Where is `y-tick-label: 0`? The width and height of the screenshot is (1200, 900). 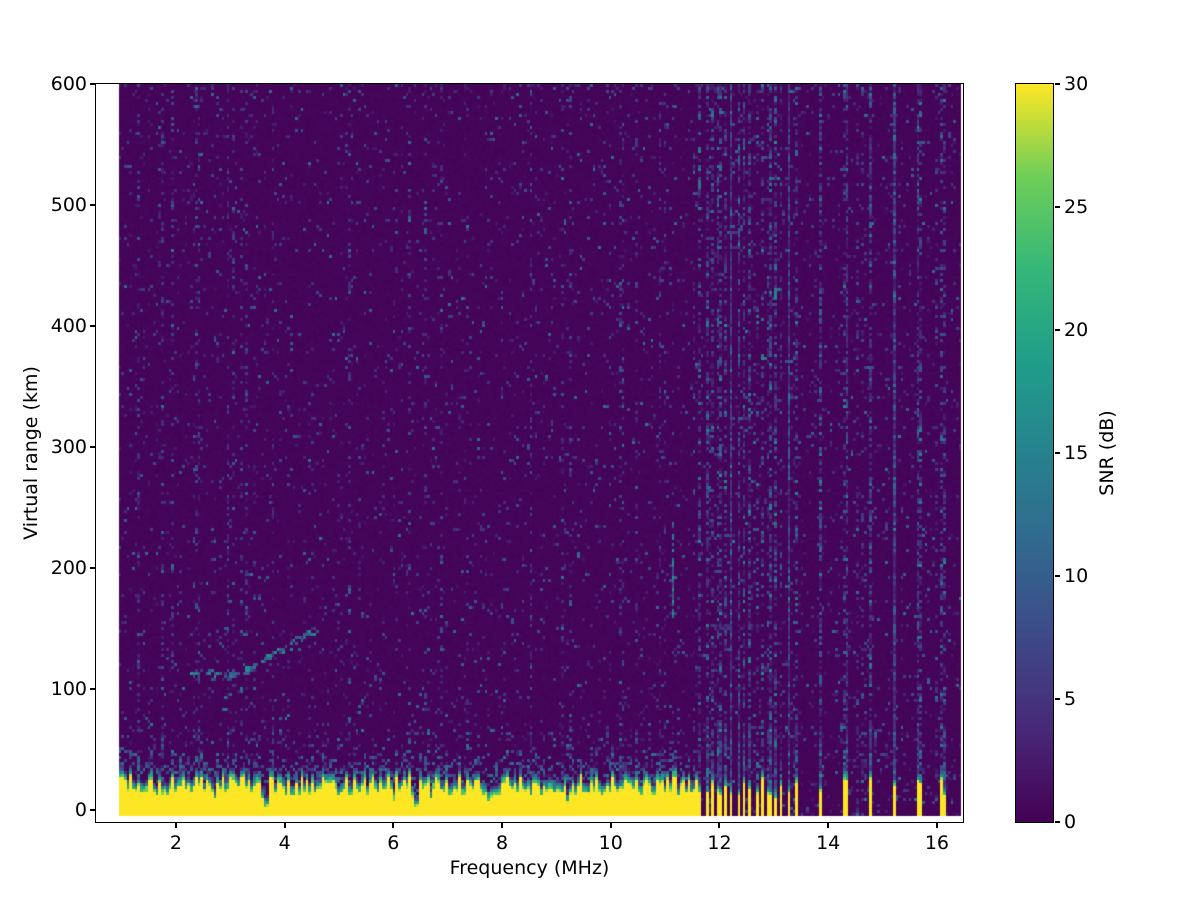 y-tick-label: 0 is located at coordinates (80, 809).